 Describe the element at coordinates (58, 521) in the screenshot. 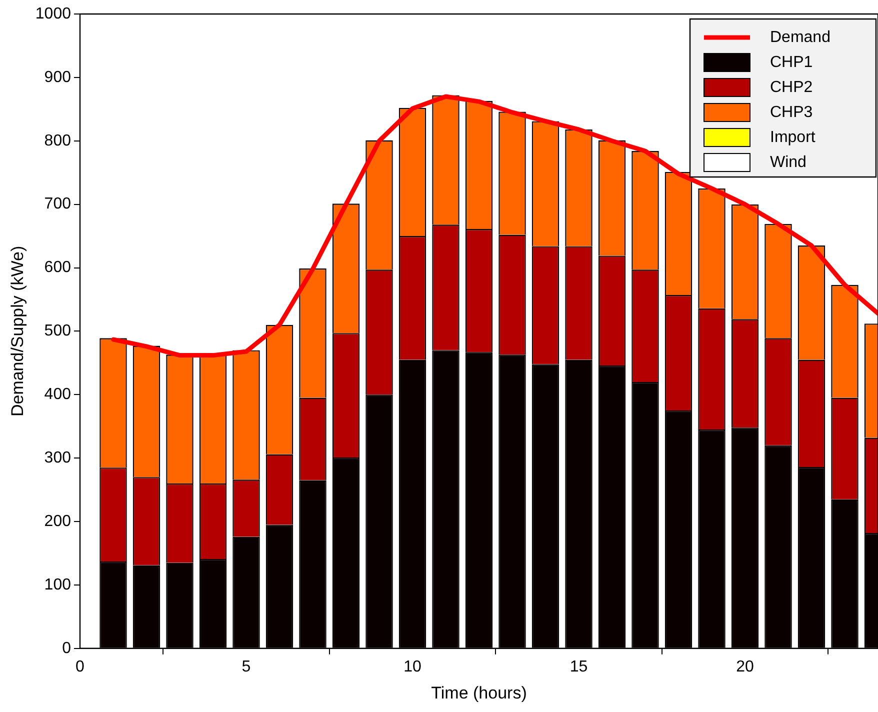

I see `y-tick-label: 200` at that location.